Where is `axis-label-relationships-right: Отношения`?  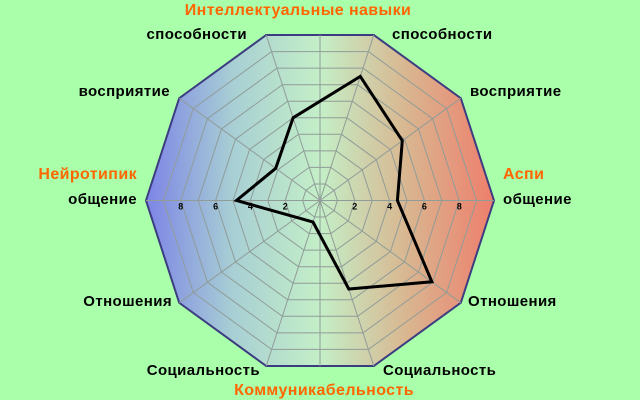
axis-label-relationships-right: Отношения is located at coordinates (512, 301).